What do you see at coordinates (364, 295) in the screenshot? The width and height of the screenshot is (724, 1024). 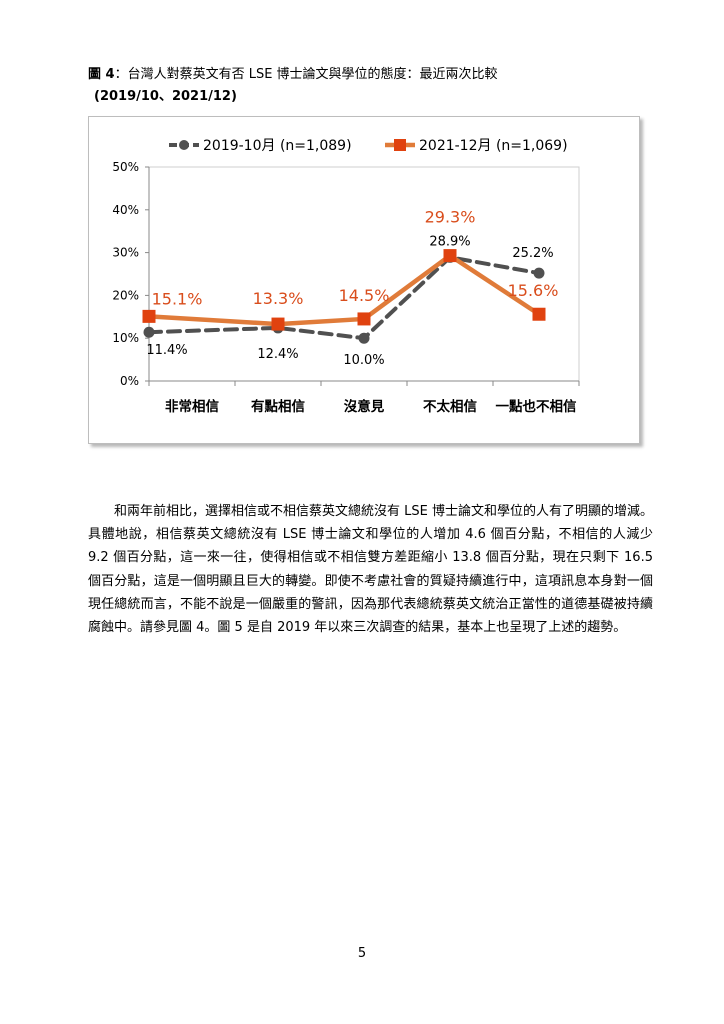 I see `series-2021-data-label: 14.5%` at bounding box center [364, 295].